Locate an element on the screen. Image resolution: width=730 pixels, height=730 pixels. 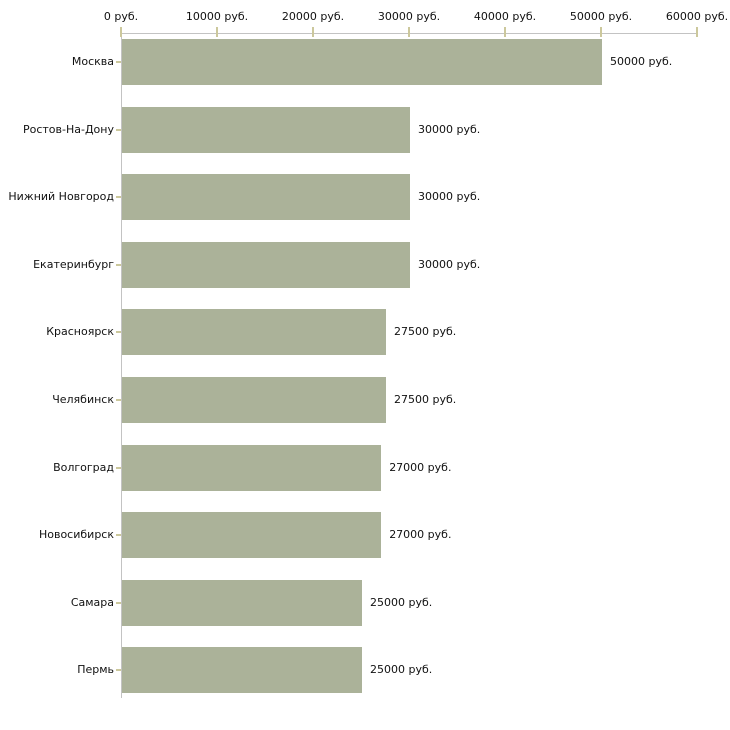
category-label: Волгоград is located at coordinates (83, 467).